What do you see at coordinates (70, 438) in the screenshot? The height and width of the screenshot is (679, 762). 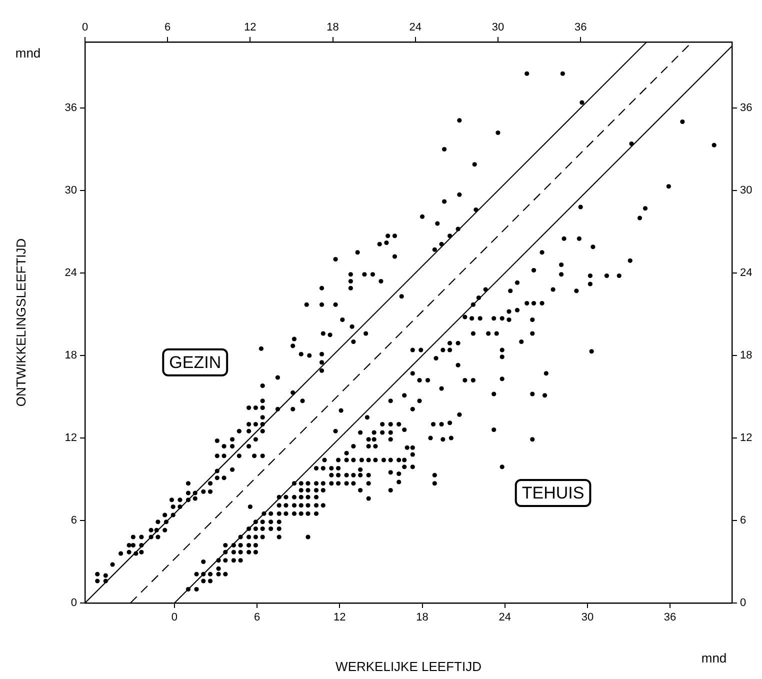 I see `y-tick-label: 12` at bounding box center [70, 438].